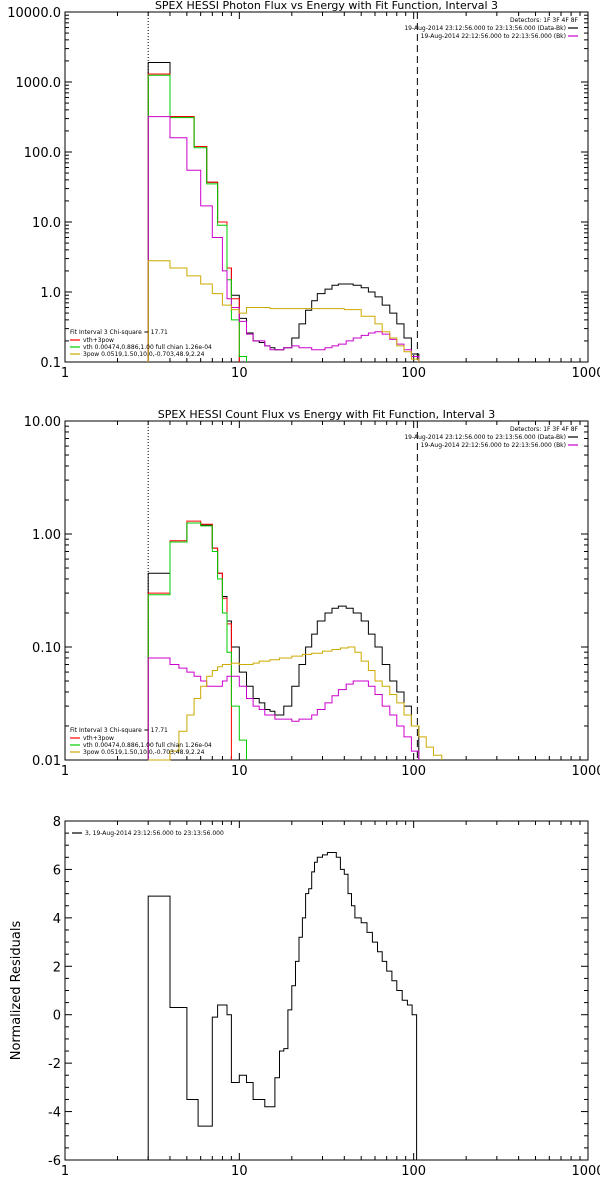 Image resolution: width=600 pixels, height=1200 pixels. Describe the element at coordinates (46, 535) in the screenshot. I see `y-tick-label: 1.00` at that location.